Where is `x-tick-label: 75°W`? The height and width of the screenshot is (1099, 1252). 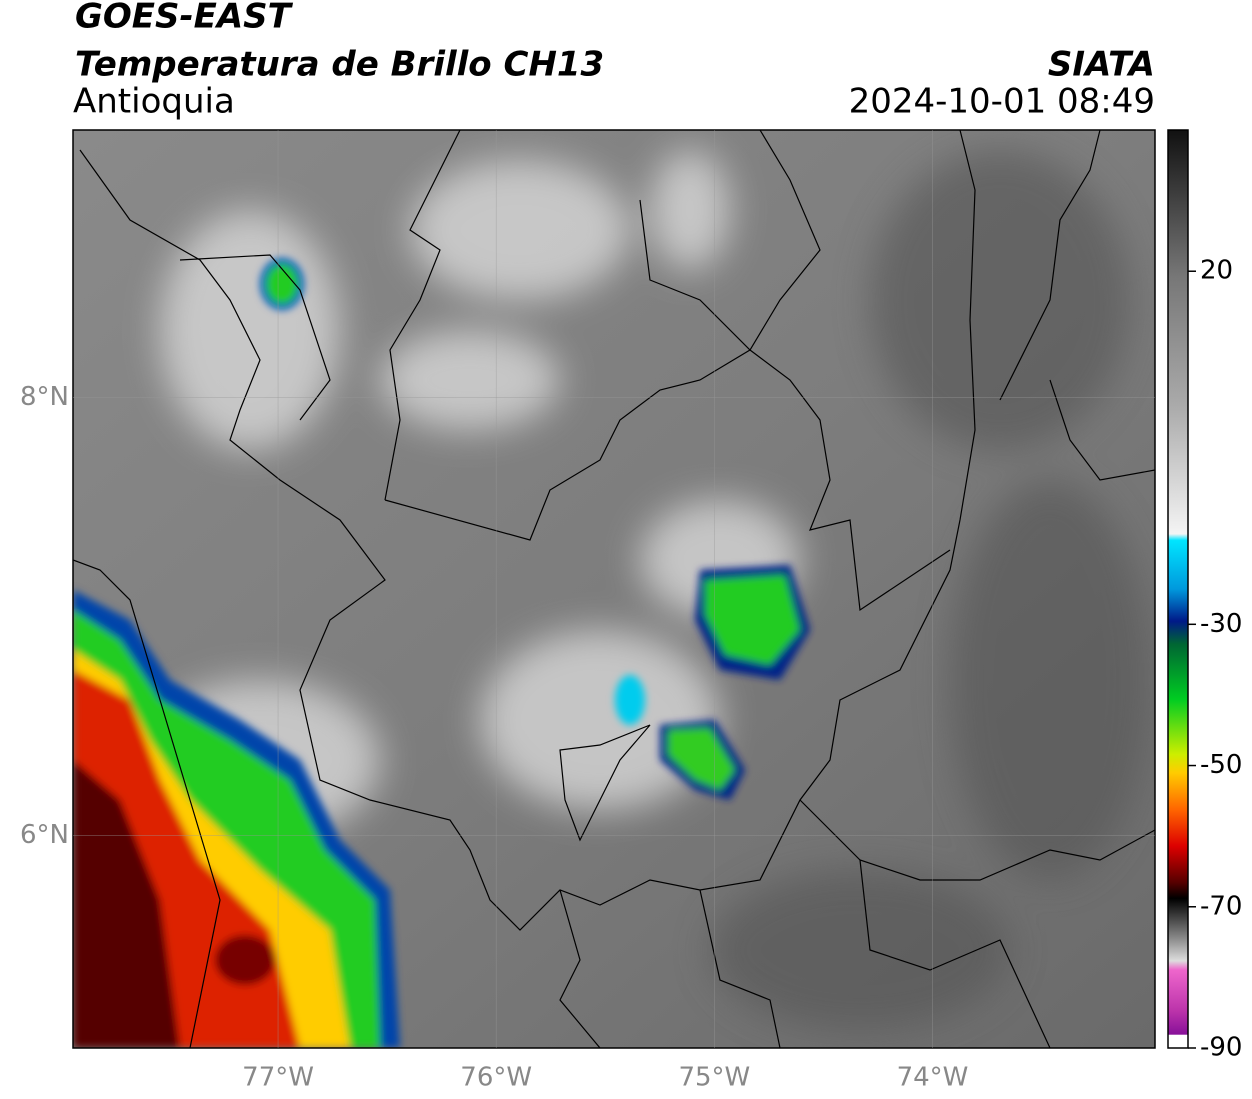
x-tick-label: 75°W is located at coordinates (714, 1078).